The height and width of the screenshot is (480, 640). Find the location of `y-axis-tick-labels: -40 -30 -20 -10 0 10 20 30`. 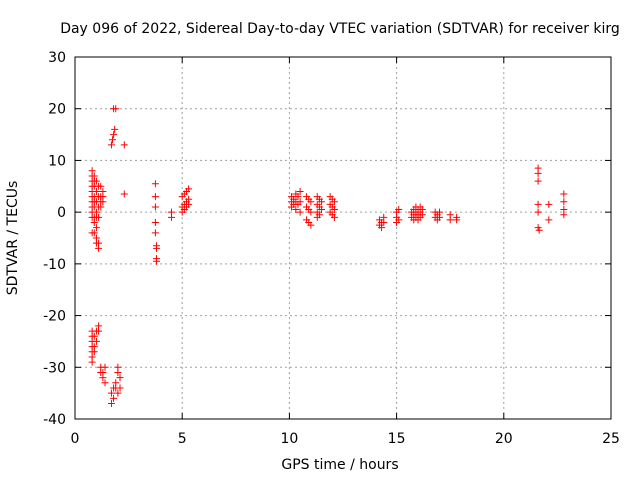

y-axis-tick-labels: -40 -30 -20 -10 0 10 20 30 is located at coordinates (54, 239).